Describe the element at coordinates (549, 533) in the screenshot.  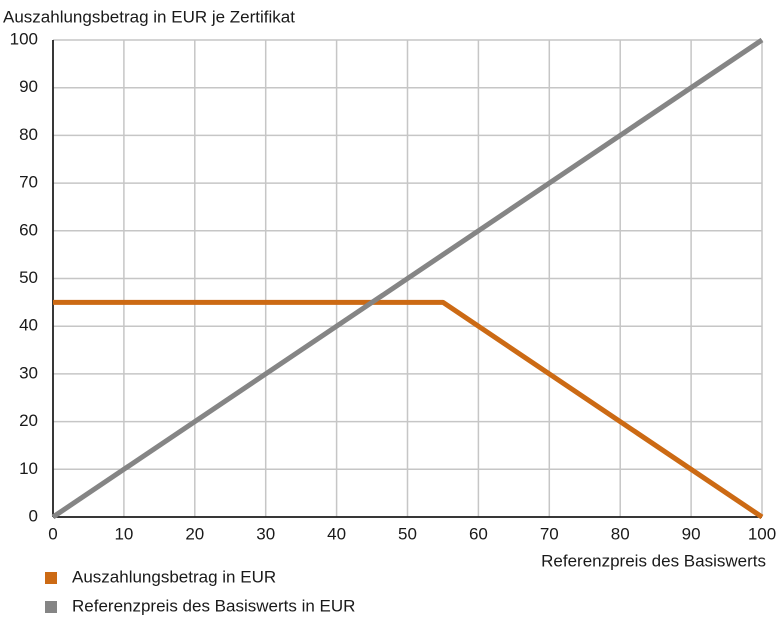
I see `x-tick-label: 70` at that location.